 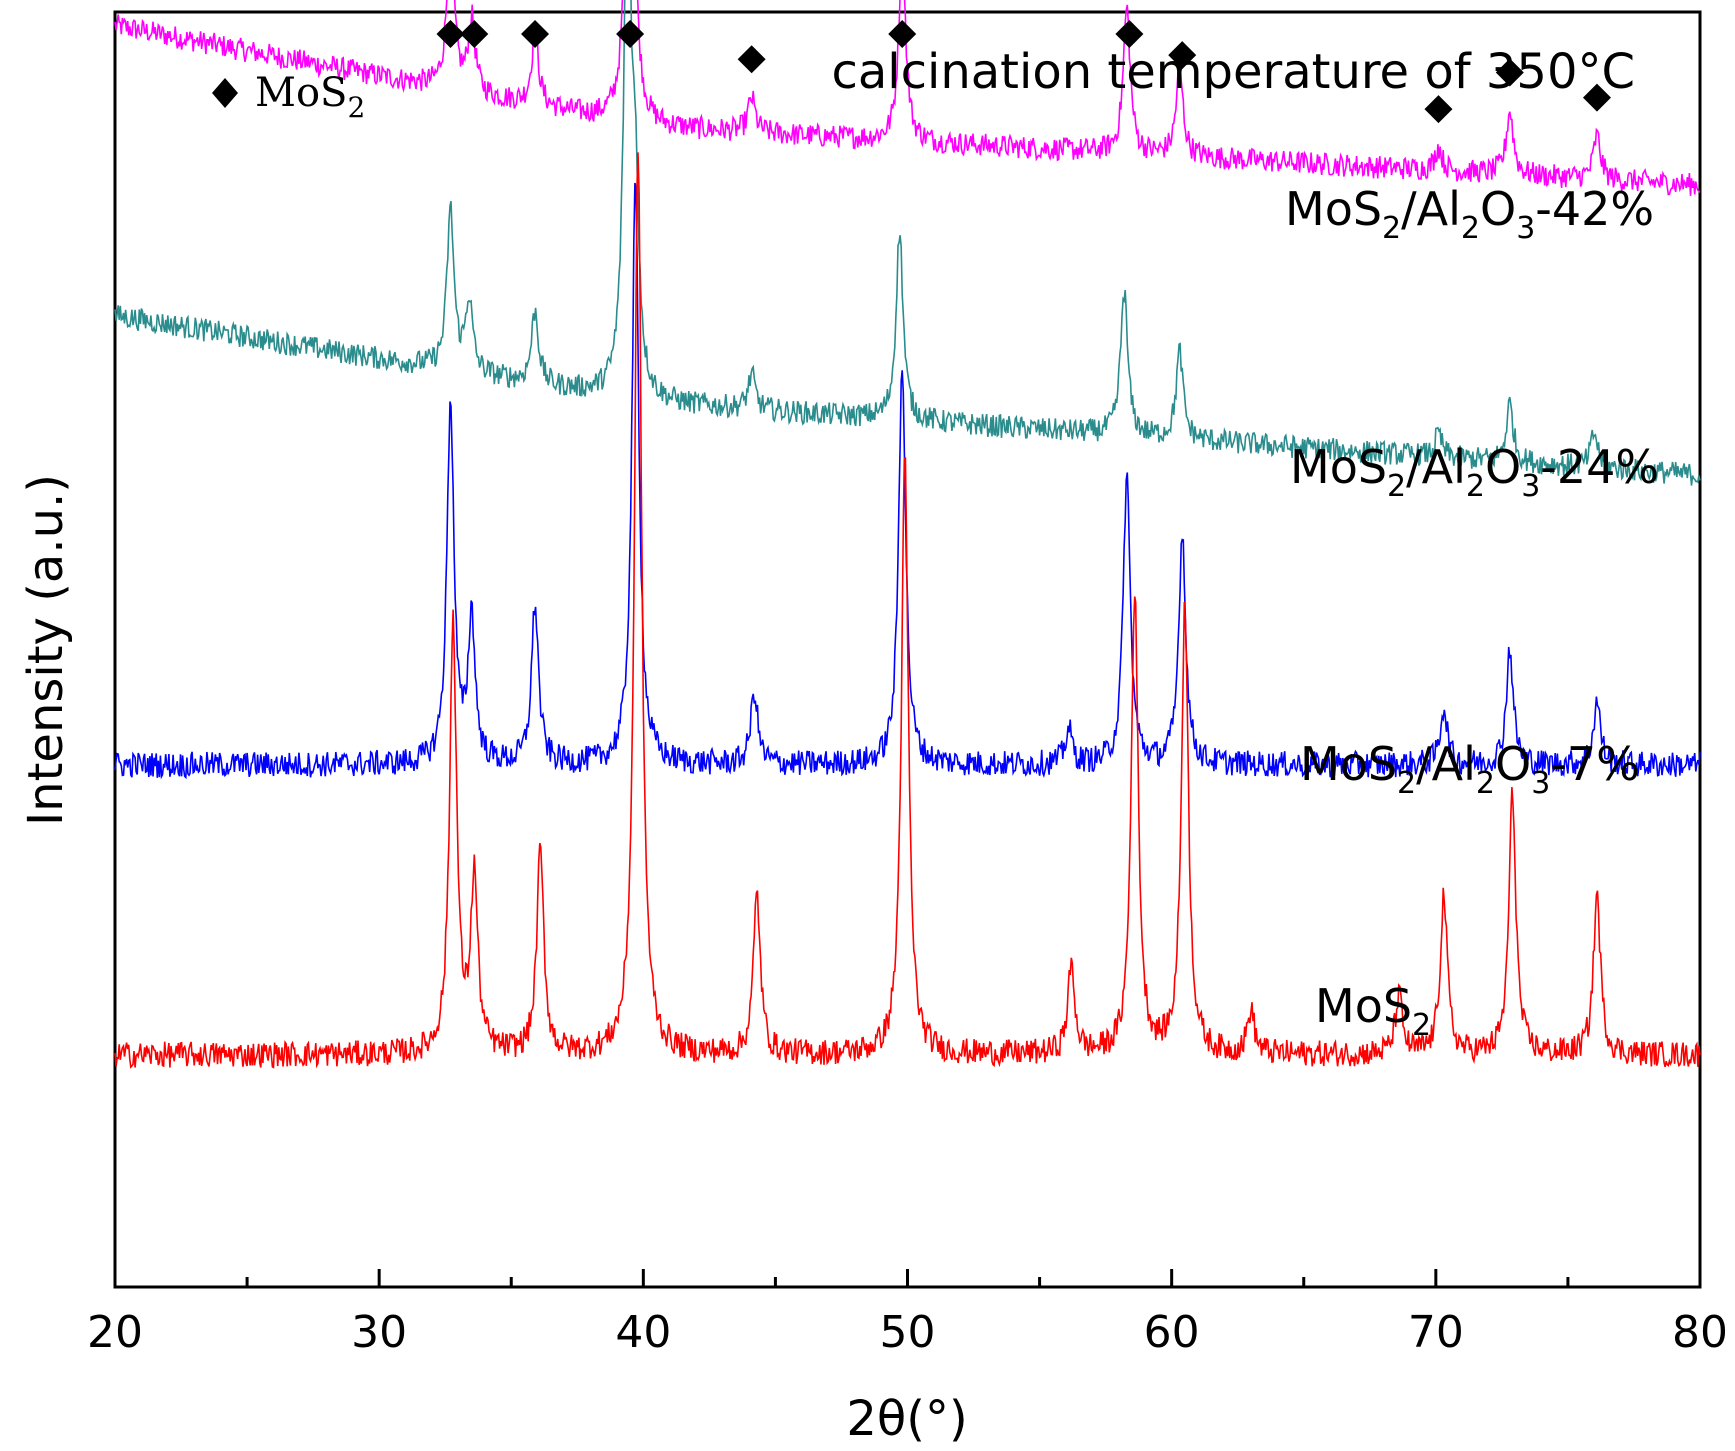 What do you see at coordinates (1233, 72) in the screenshot?
I see `chart-title: calcination temperature of 350°C` at bounding box center [1233, 72].